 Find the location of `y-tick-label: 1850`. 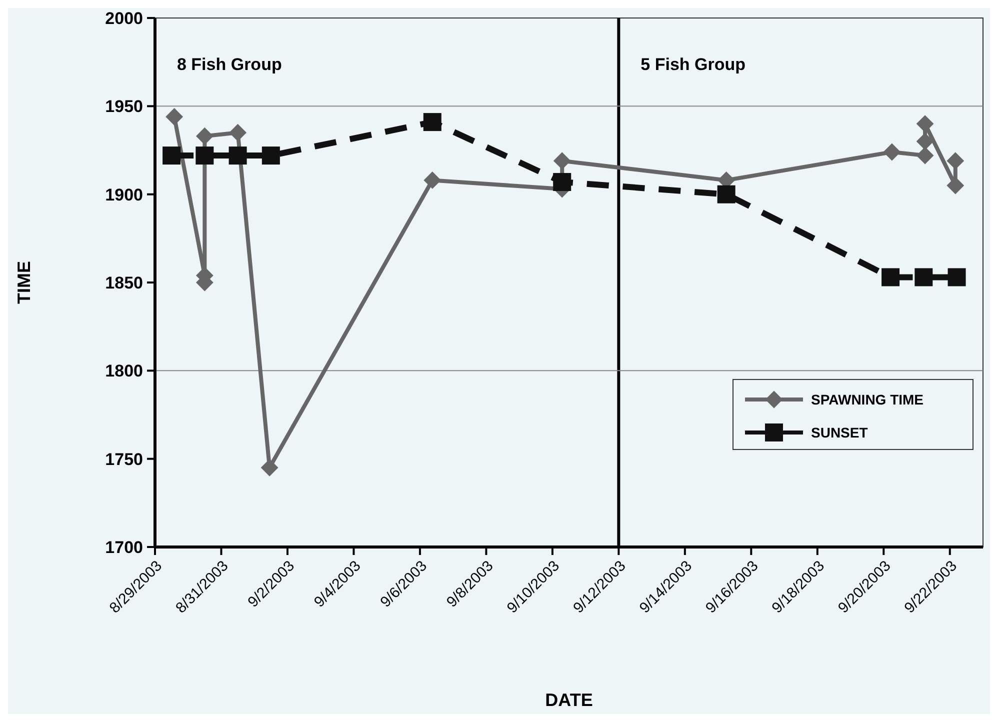

y-tick-label: 1850 is located at coordinates (124, 282).